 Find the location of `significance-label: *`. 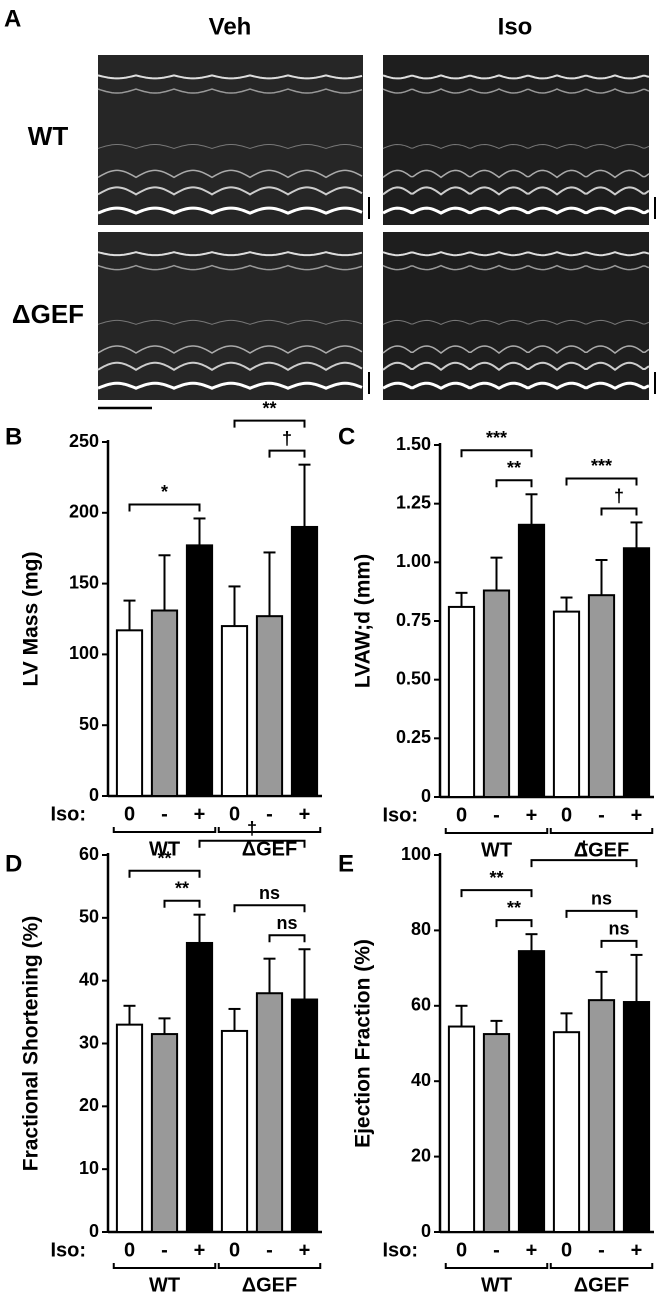

significance-label: * is located at coordinates (164, 492).